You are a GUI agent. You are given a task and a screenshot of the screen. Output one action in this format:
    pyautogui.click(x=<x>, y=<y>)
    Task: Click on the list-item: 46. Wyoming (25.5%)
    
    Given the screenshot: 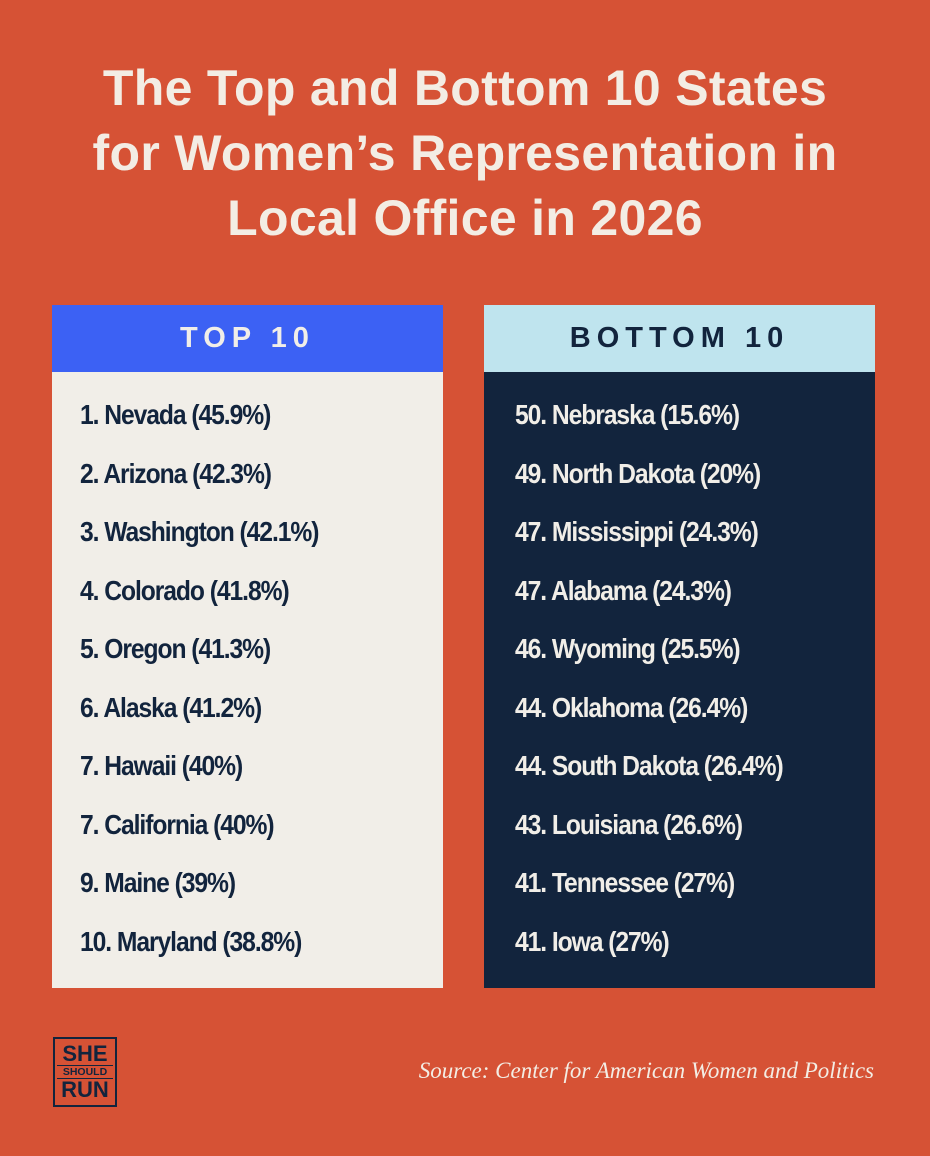 What is the action you would take?
    pyautogui.click(x=628, y=648)
    